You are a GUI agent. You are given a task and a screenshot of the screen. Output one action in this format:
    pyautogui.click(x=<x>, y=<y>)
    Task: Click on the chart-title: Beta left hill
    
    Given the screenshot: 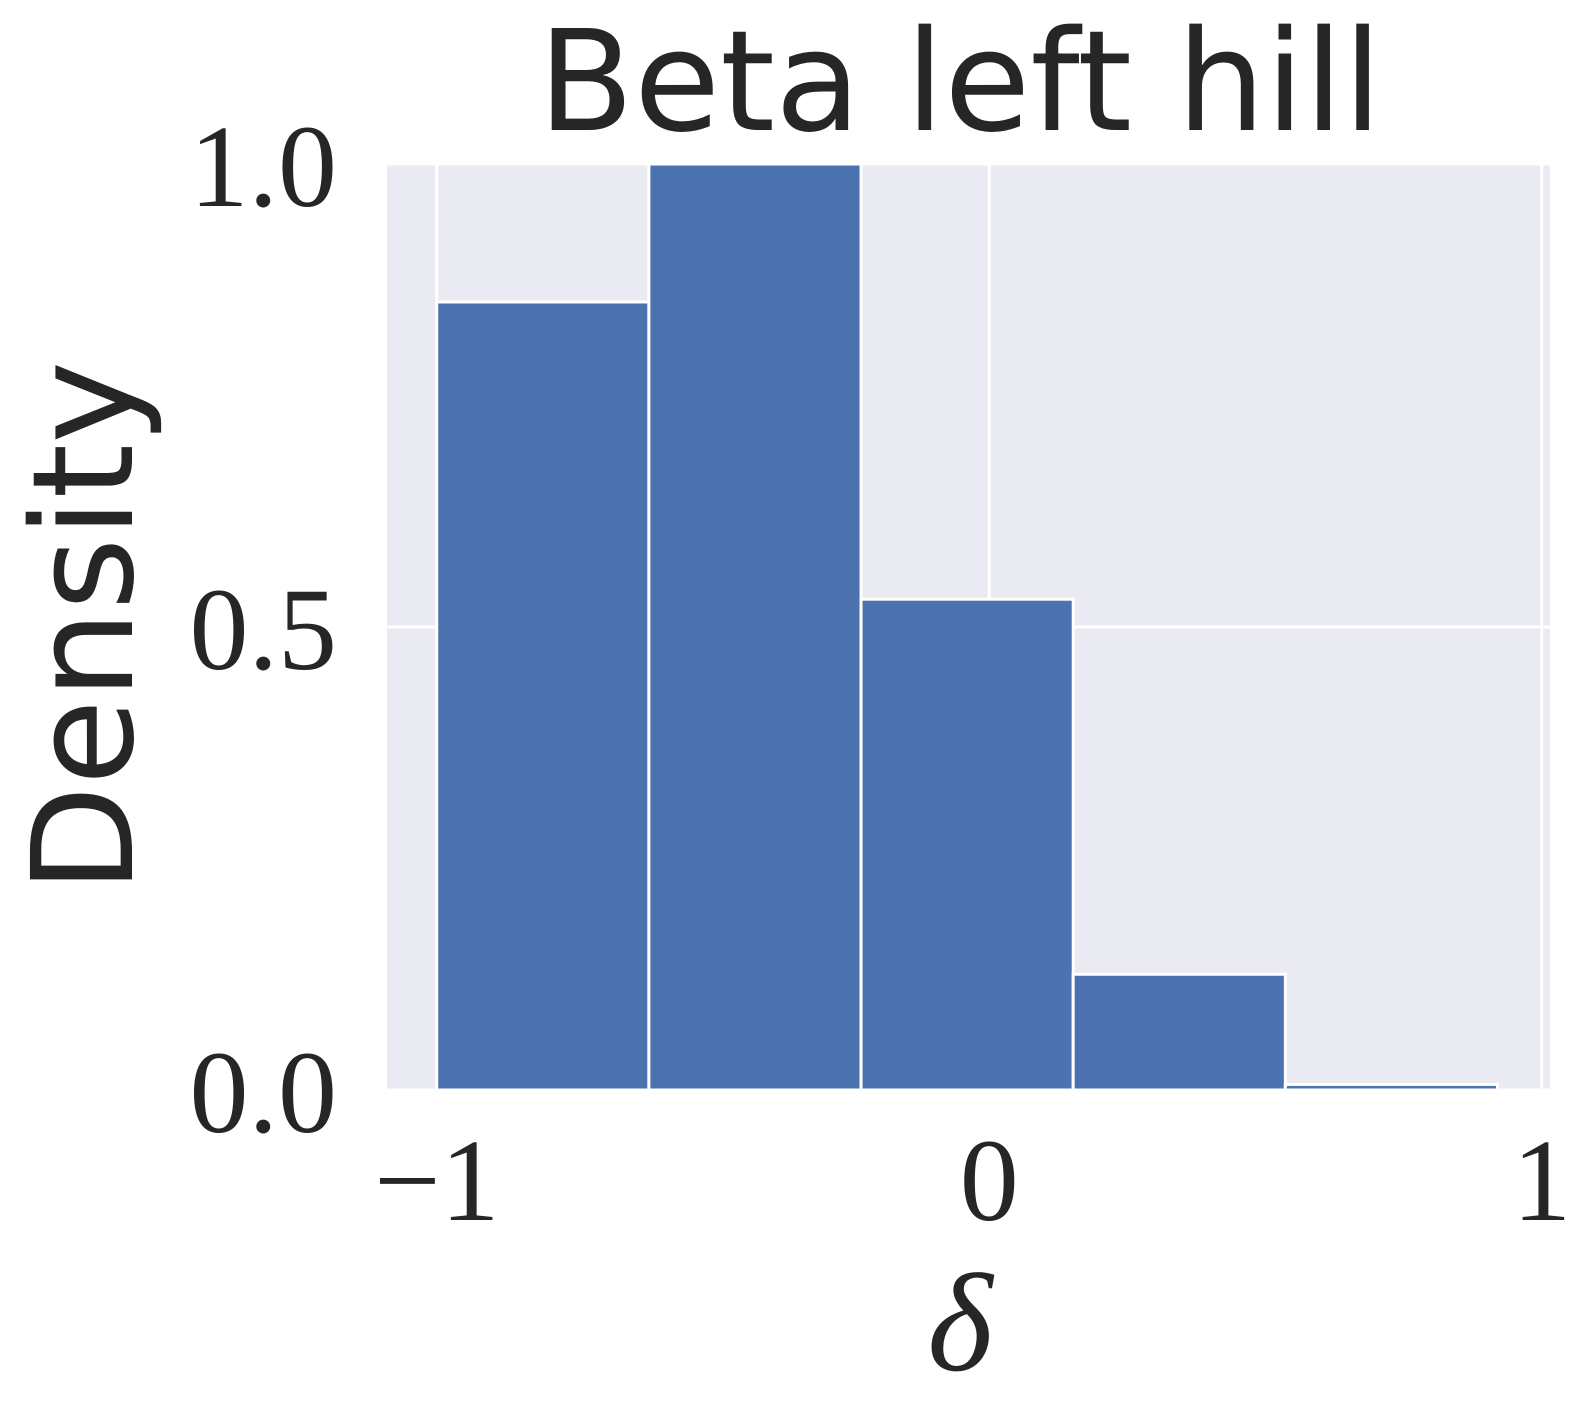 What is the action you would take?
    pyautogui.click(x=960, y=82)
    